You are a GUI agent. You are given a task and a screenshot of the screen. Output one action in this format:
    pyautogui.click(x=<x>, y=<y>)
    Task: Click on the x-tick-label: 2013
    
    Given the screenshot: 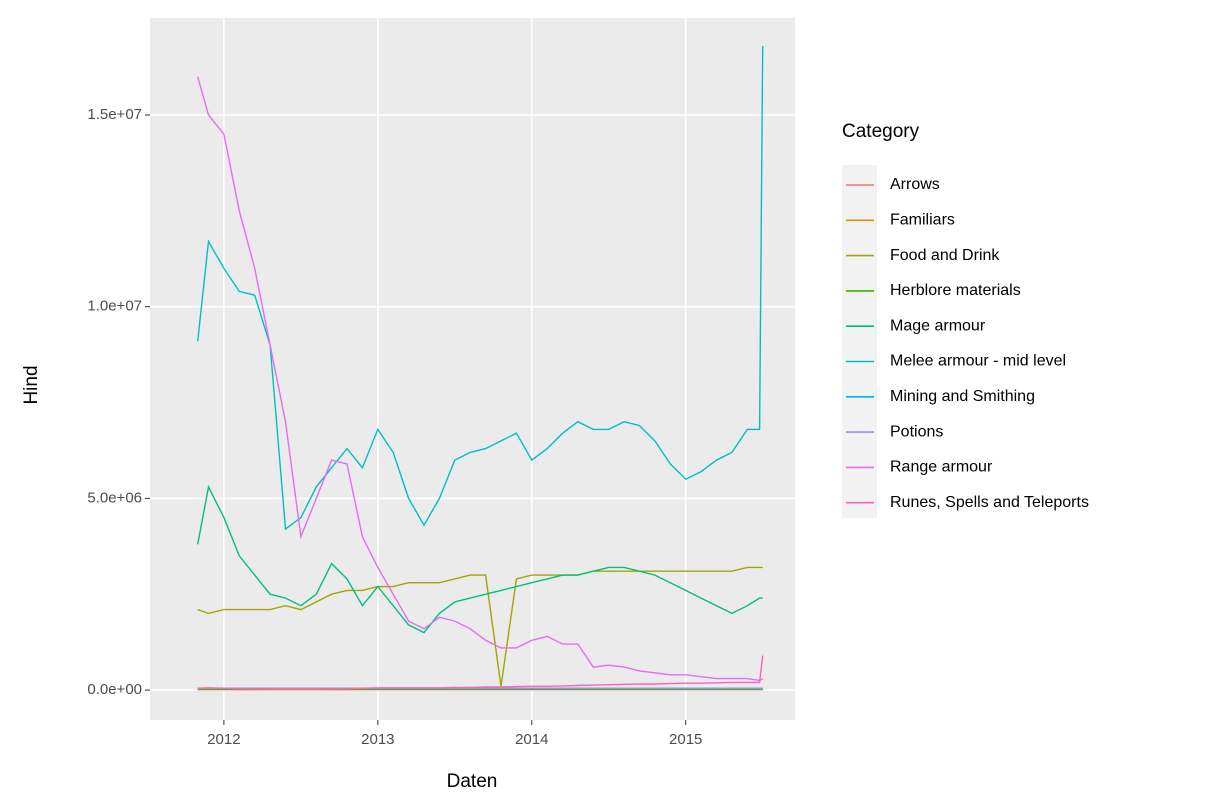 What is the action you would take?
    pyautogui.click(x=377, y=739)
    